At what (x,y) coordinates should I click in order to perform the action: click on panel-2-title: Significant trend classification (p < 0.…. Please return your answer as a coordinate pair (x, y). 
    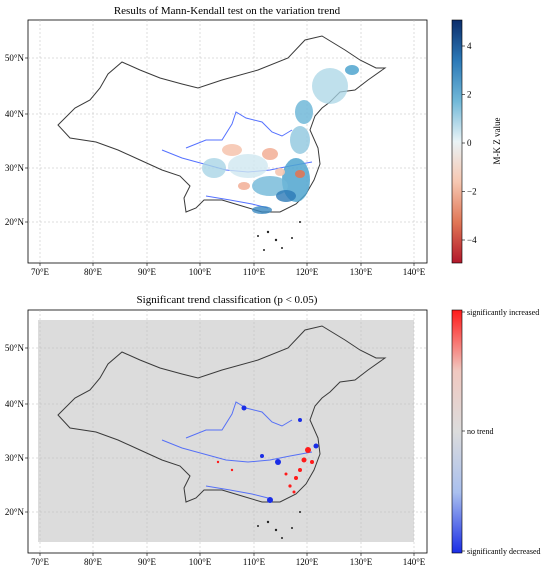
    Looking at the image, I should click on (227, 300).